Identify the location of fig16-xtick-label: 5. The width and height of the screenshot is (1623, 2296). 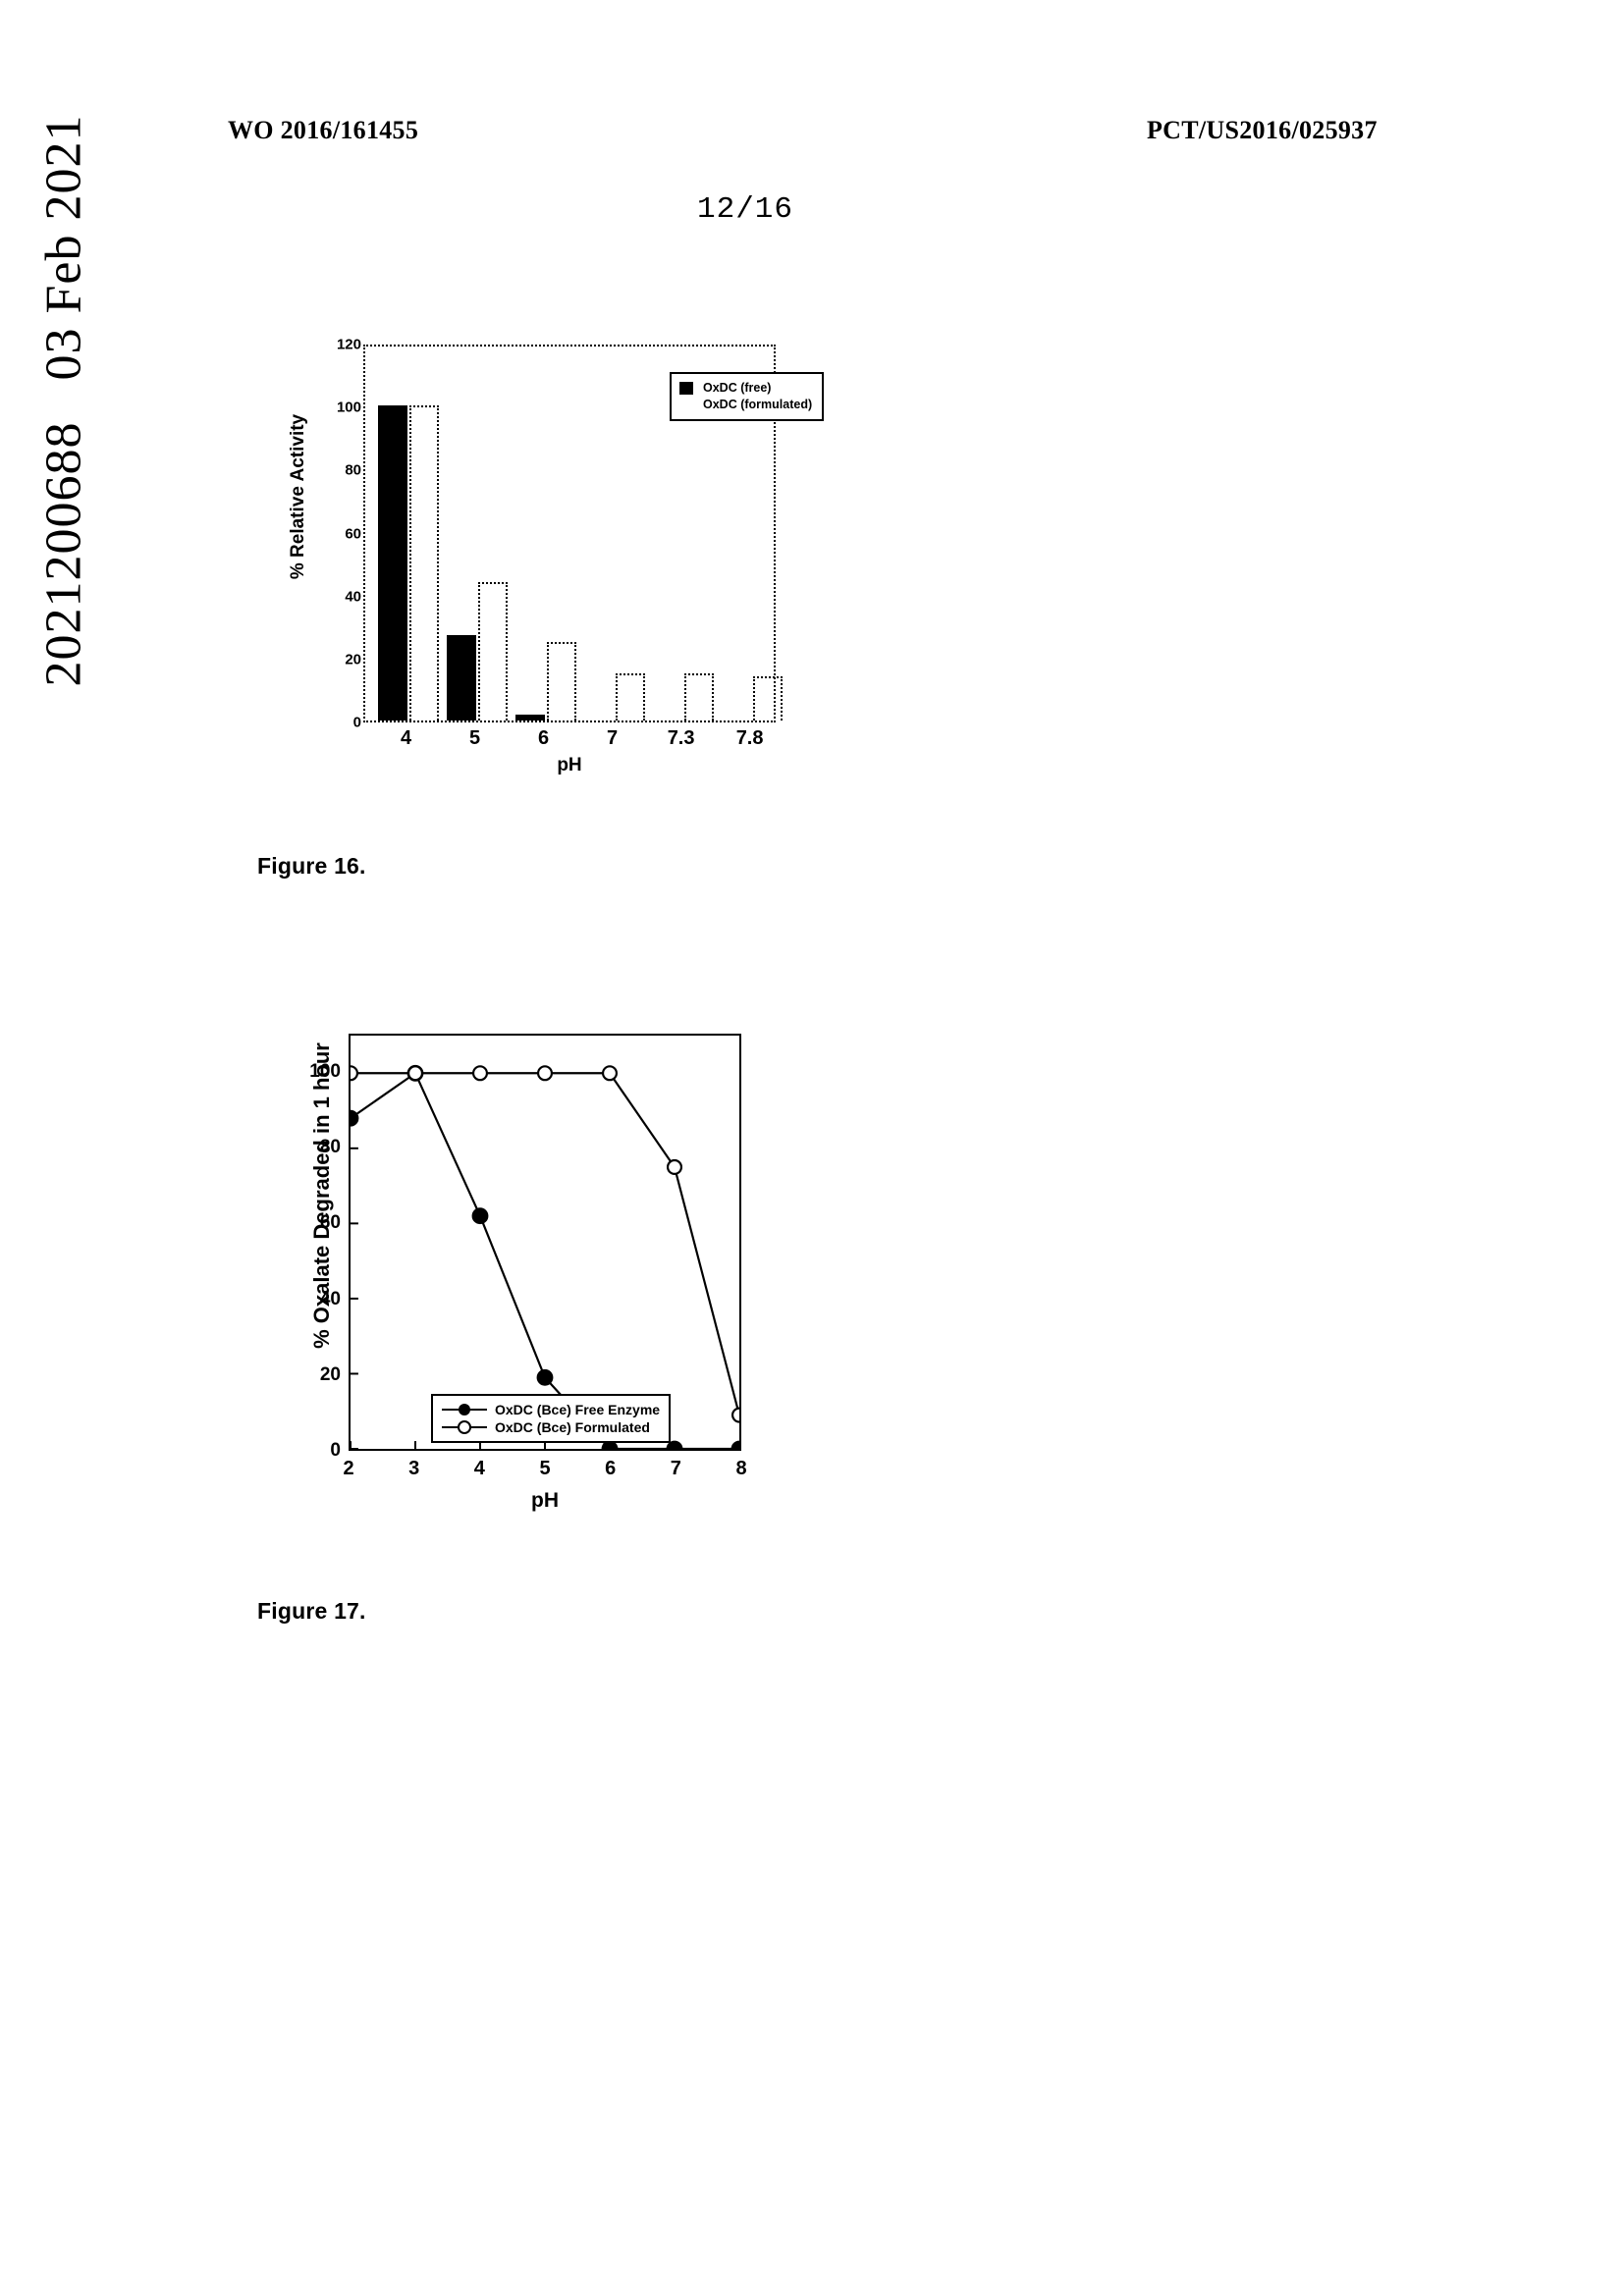
(475, 738).